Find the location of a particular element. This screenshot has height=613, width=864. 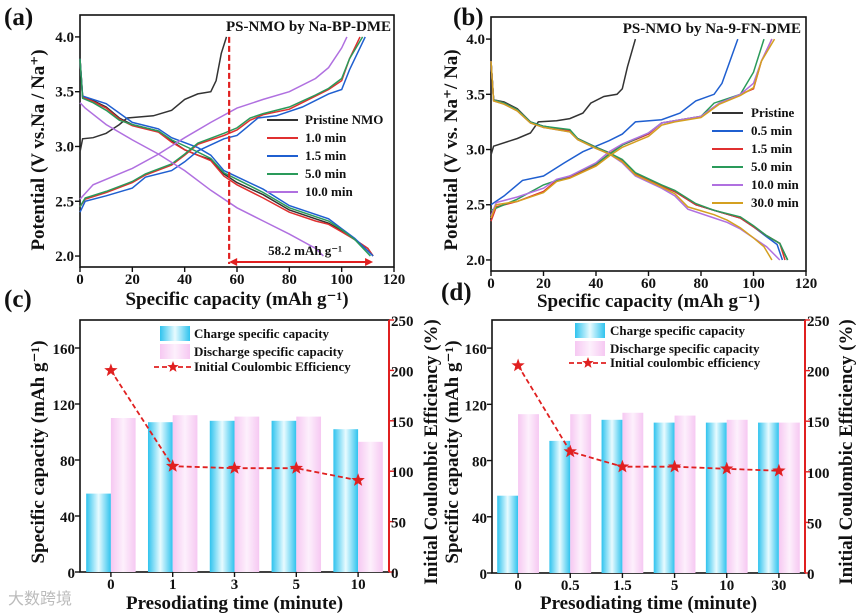

ice-line is located at coordinates (234, 425).